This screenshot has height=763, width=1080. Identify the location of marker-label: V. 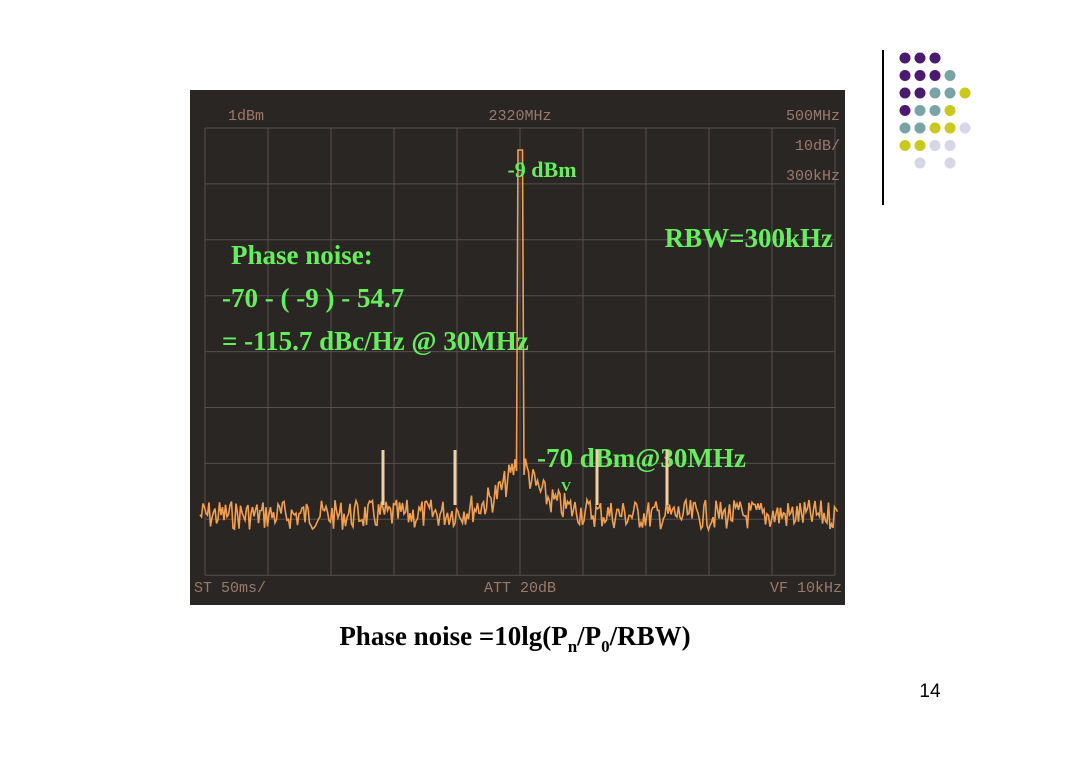
(566, 487).